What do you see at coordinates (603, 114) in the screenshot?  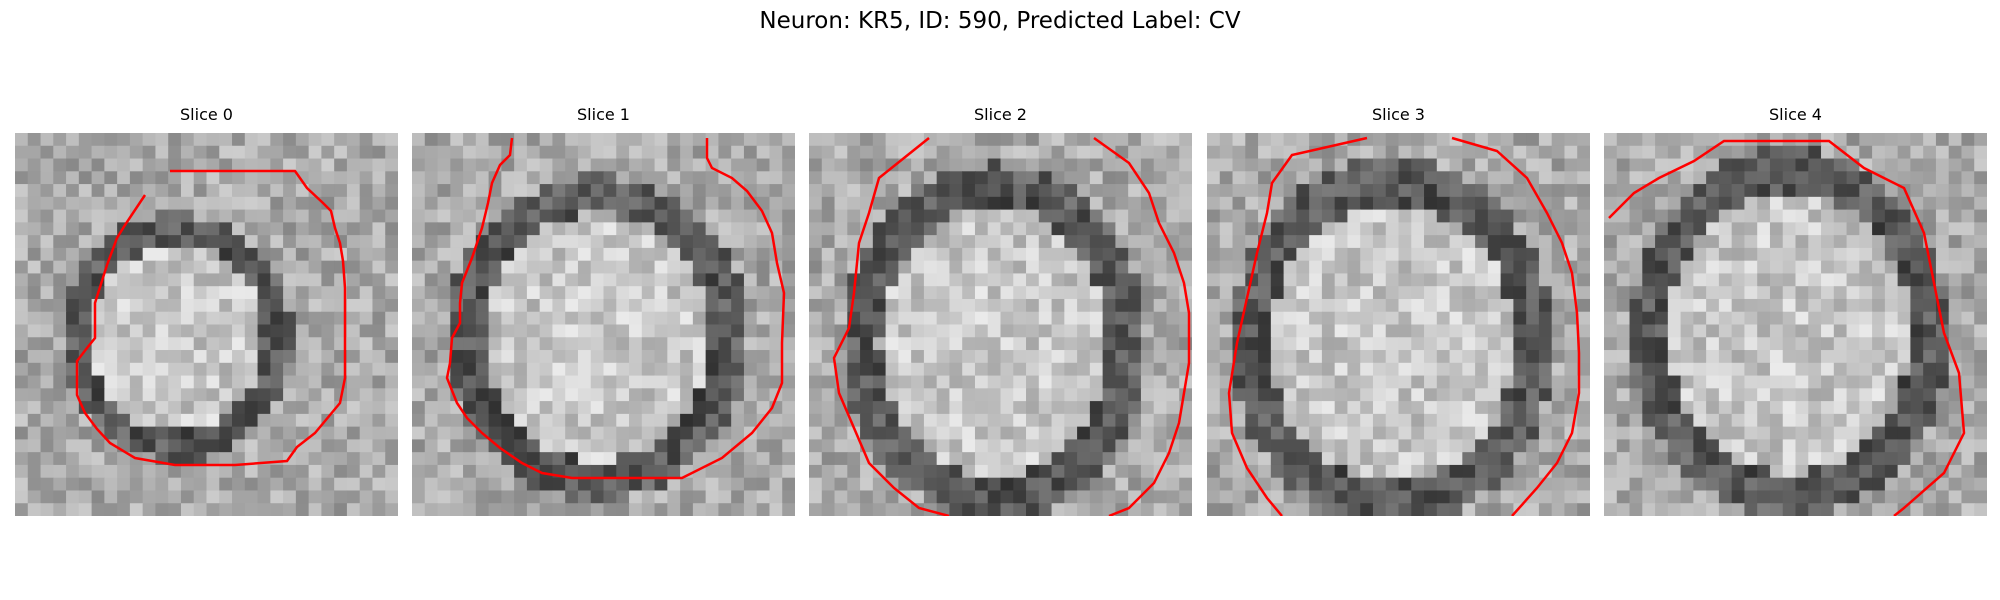 I see `slice-title: Slice 1` at bounding box center [603, 114].